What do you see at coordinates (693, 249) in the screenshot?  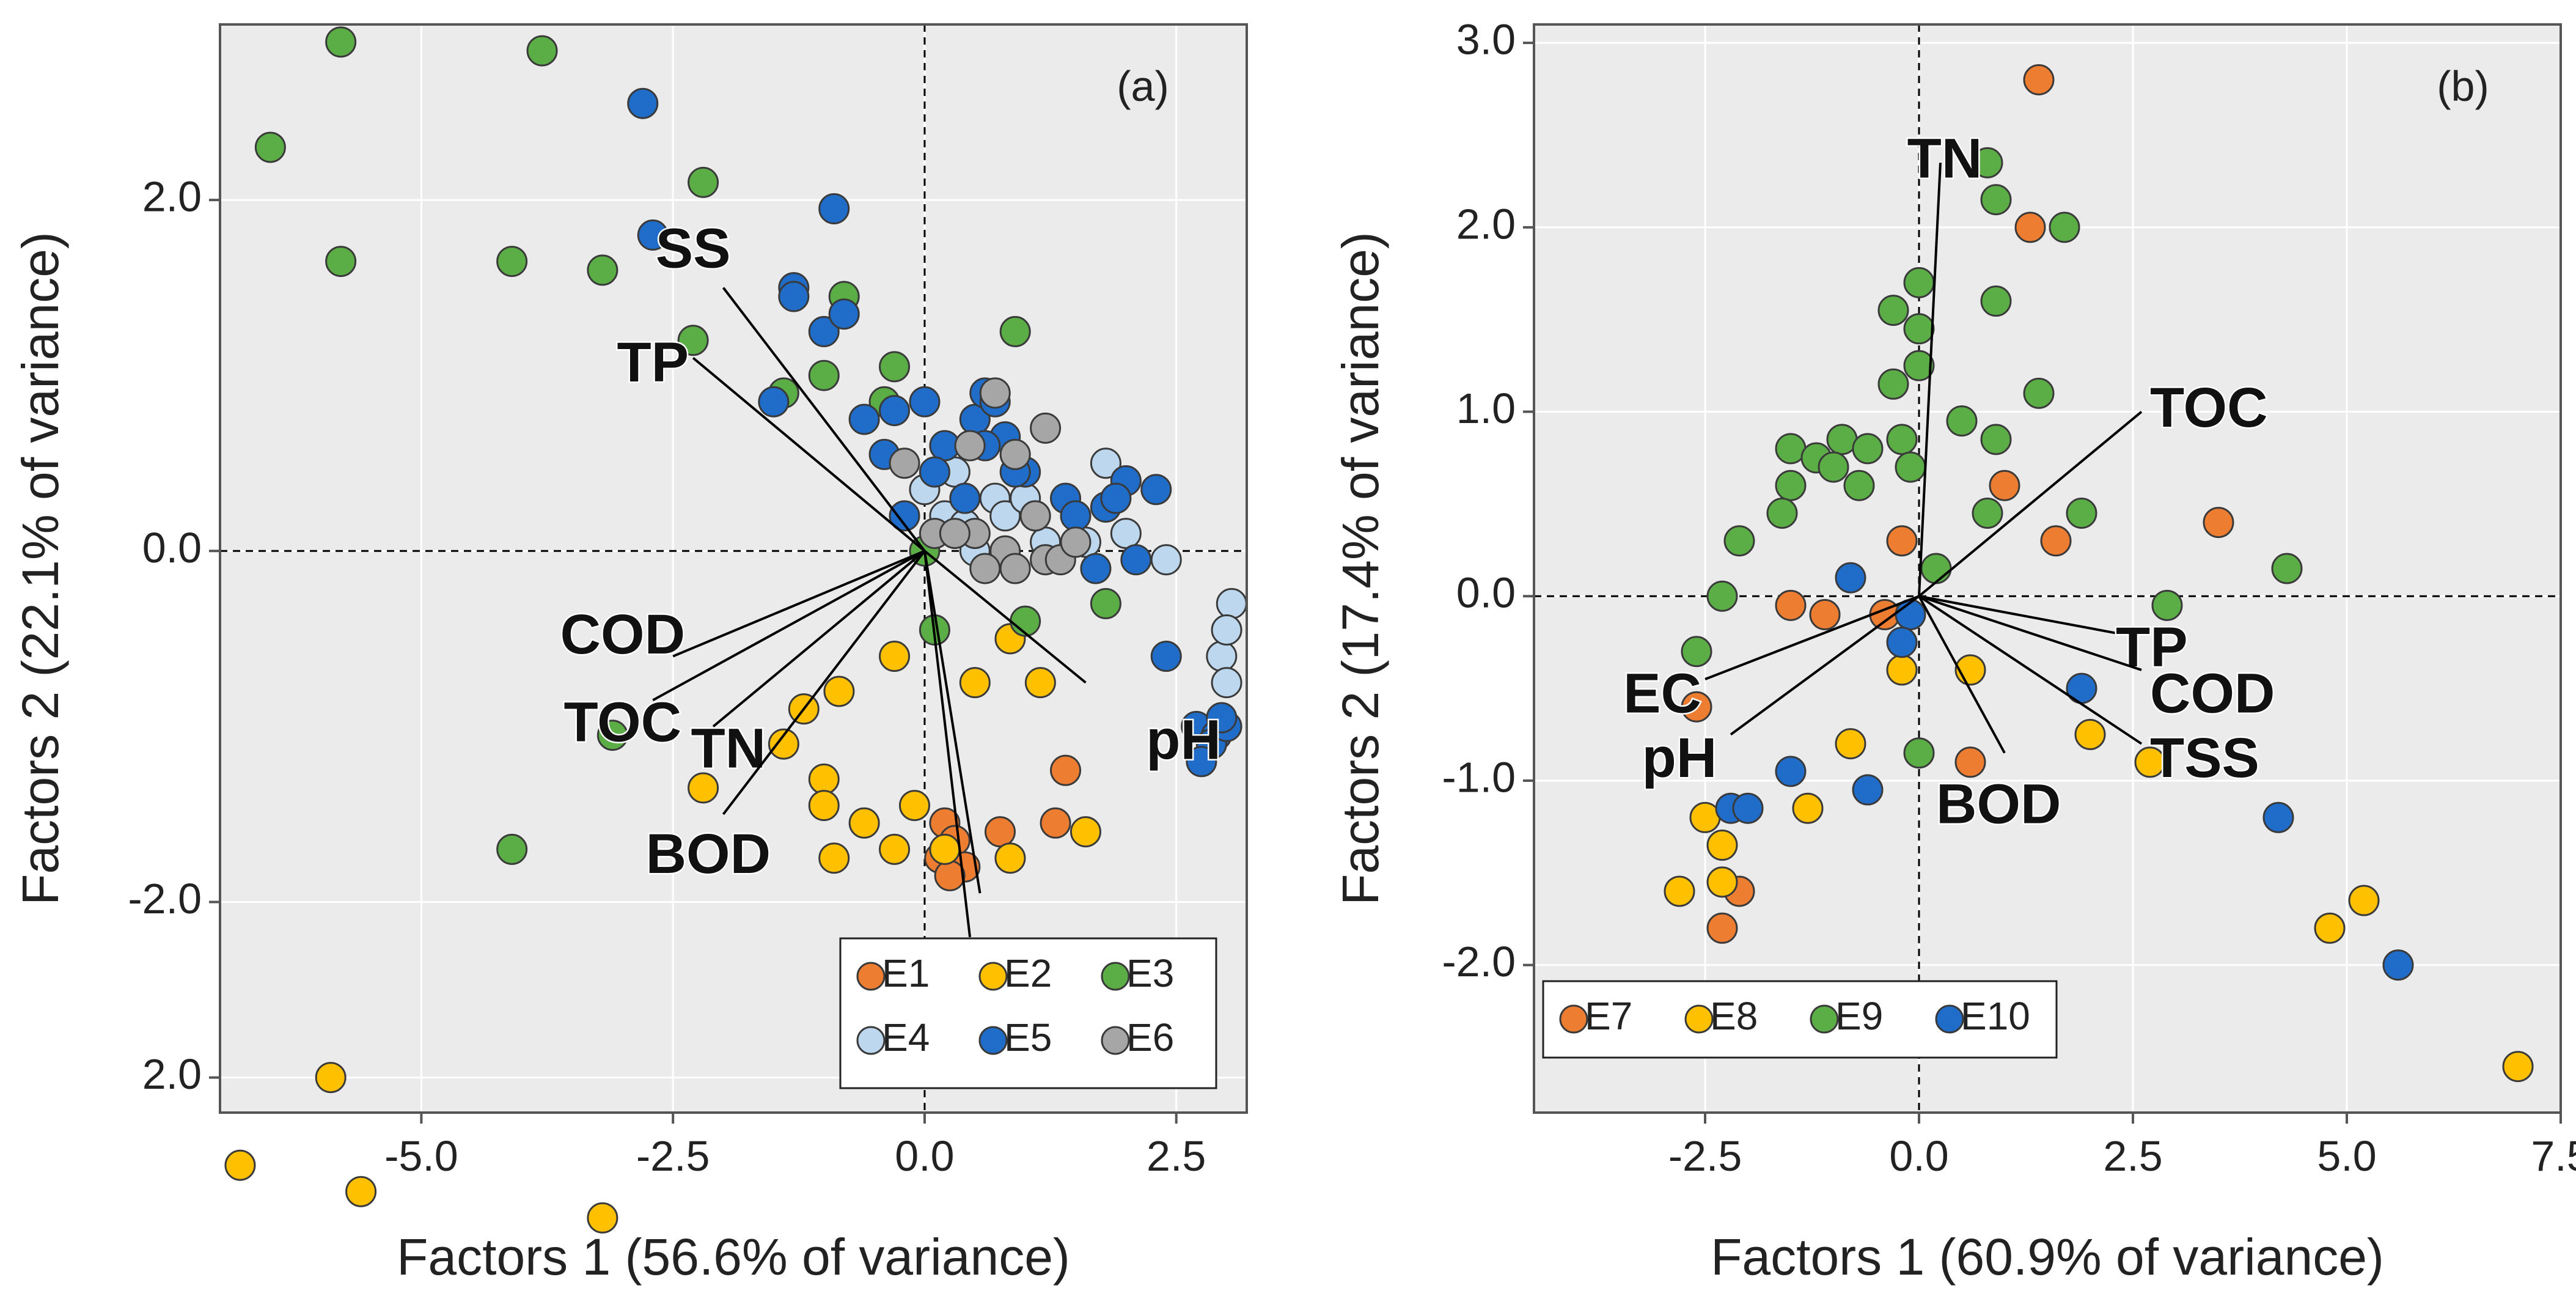 I see `loading-label-ss: SS` at bounding box center [693, 249].